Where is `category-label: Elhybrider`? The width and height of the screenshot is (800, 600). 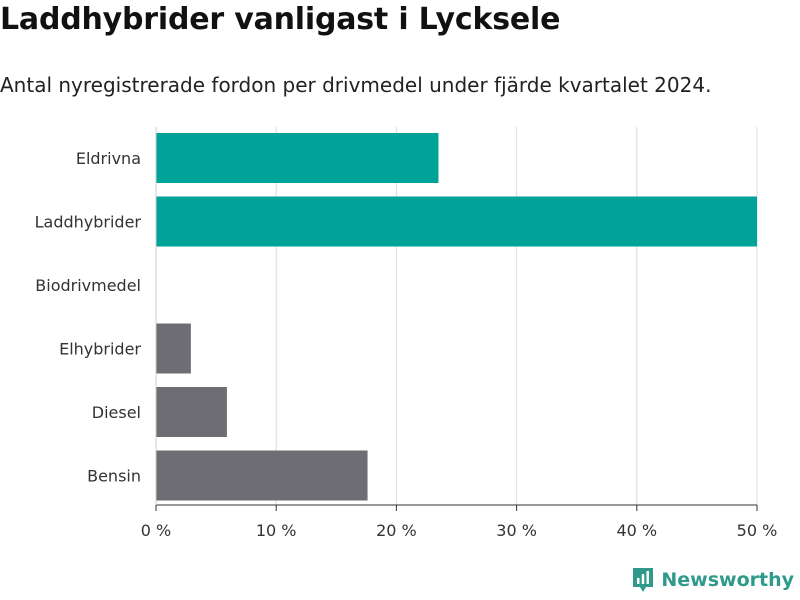
category-label: Elhybrider is located at coordinates (100, 349).